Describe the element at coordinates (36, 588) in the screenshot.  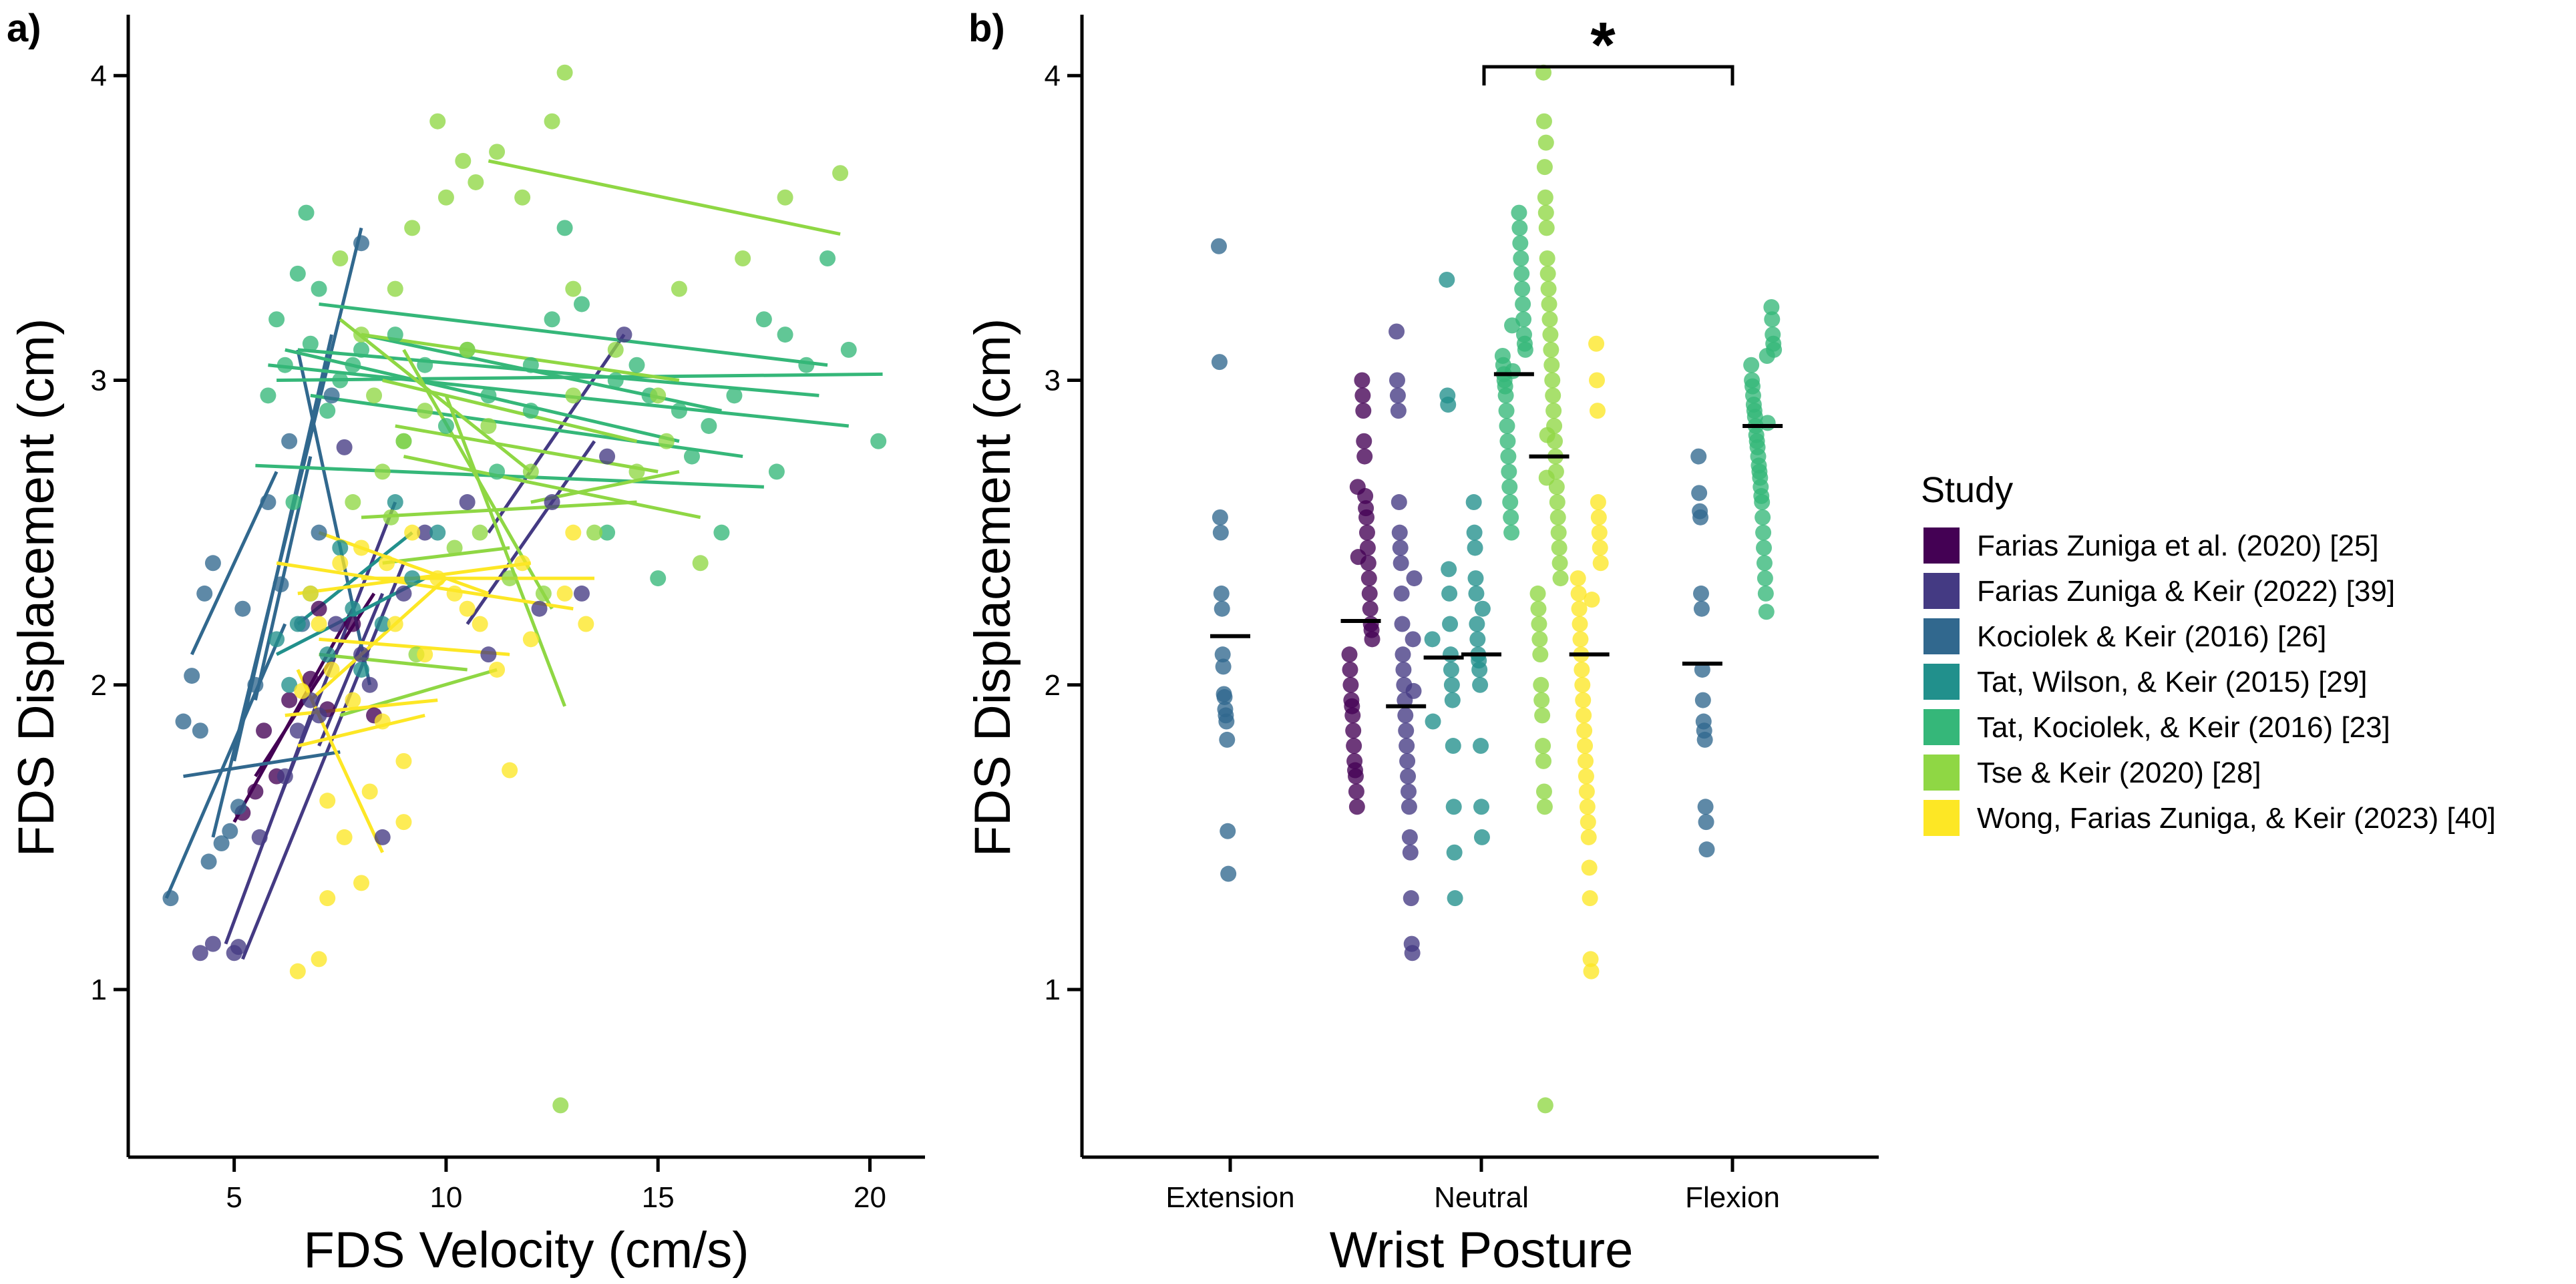
I see `y-axis-title: FDS Displacement (cm)` at that location.